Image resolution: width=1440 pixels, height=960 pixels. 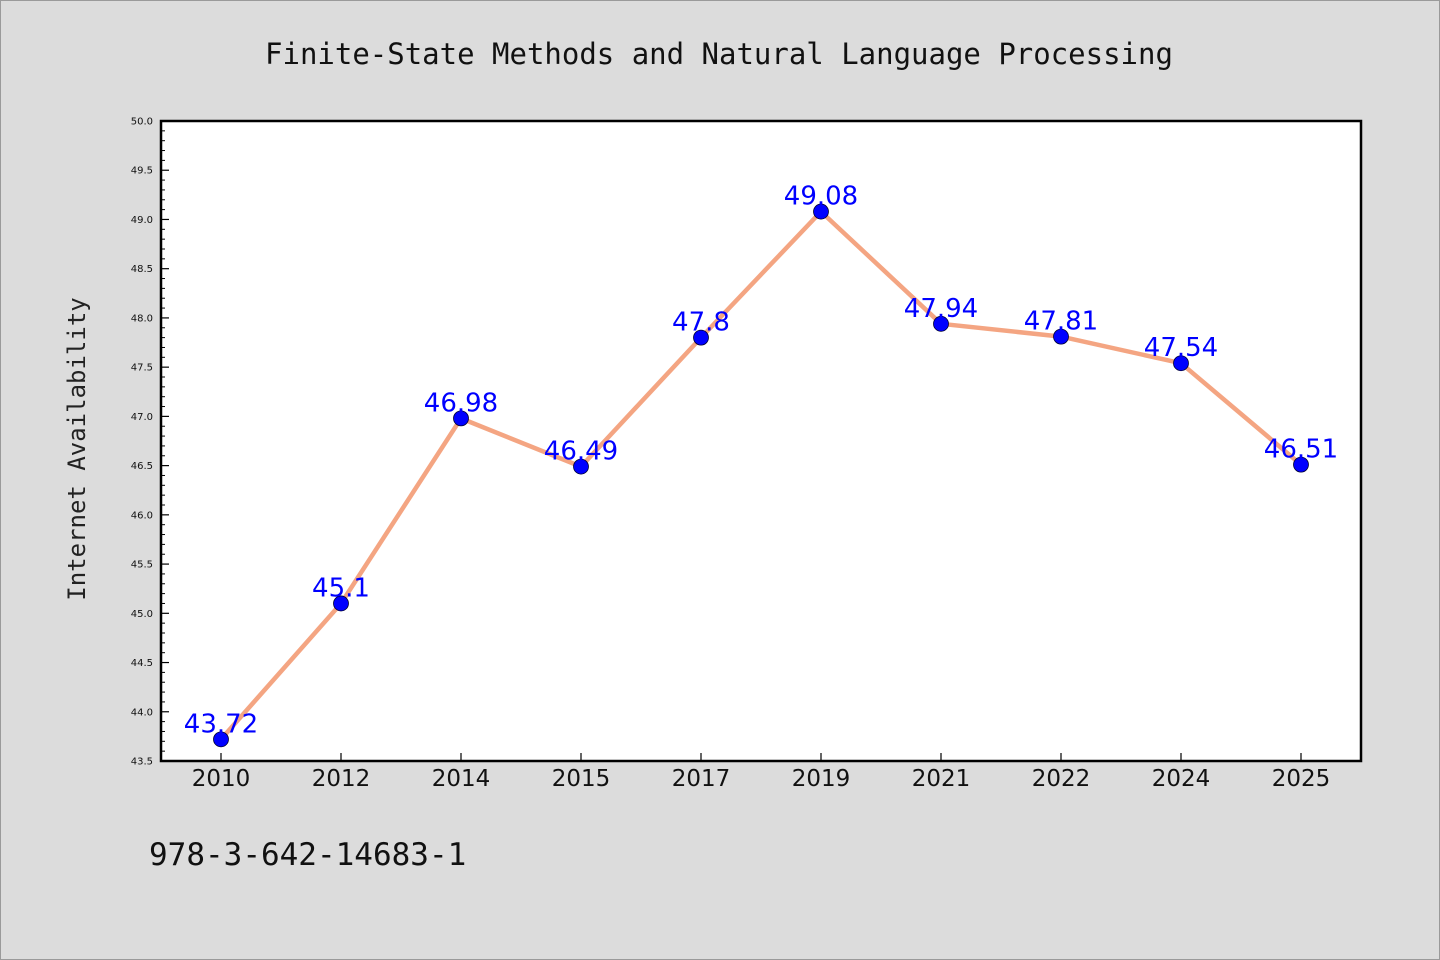 I want to click on data-label: 46.98, so click(x=461, y=403).